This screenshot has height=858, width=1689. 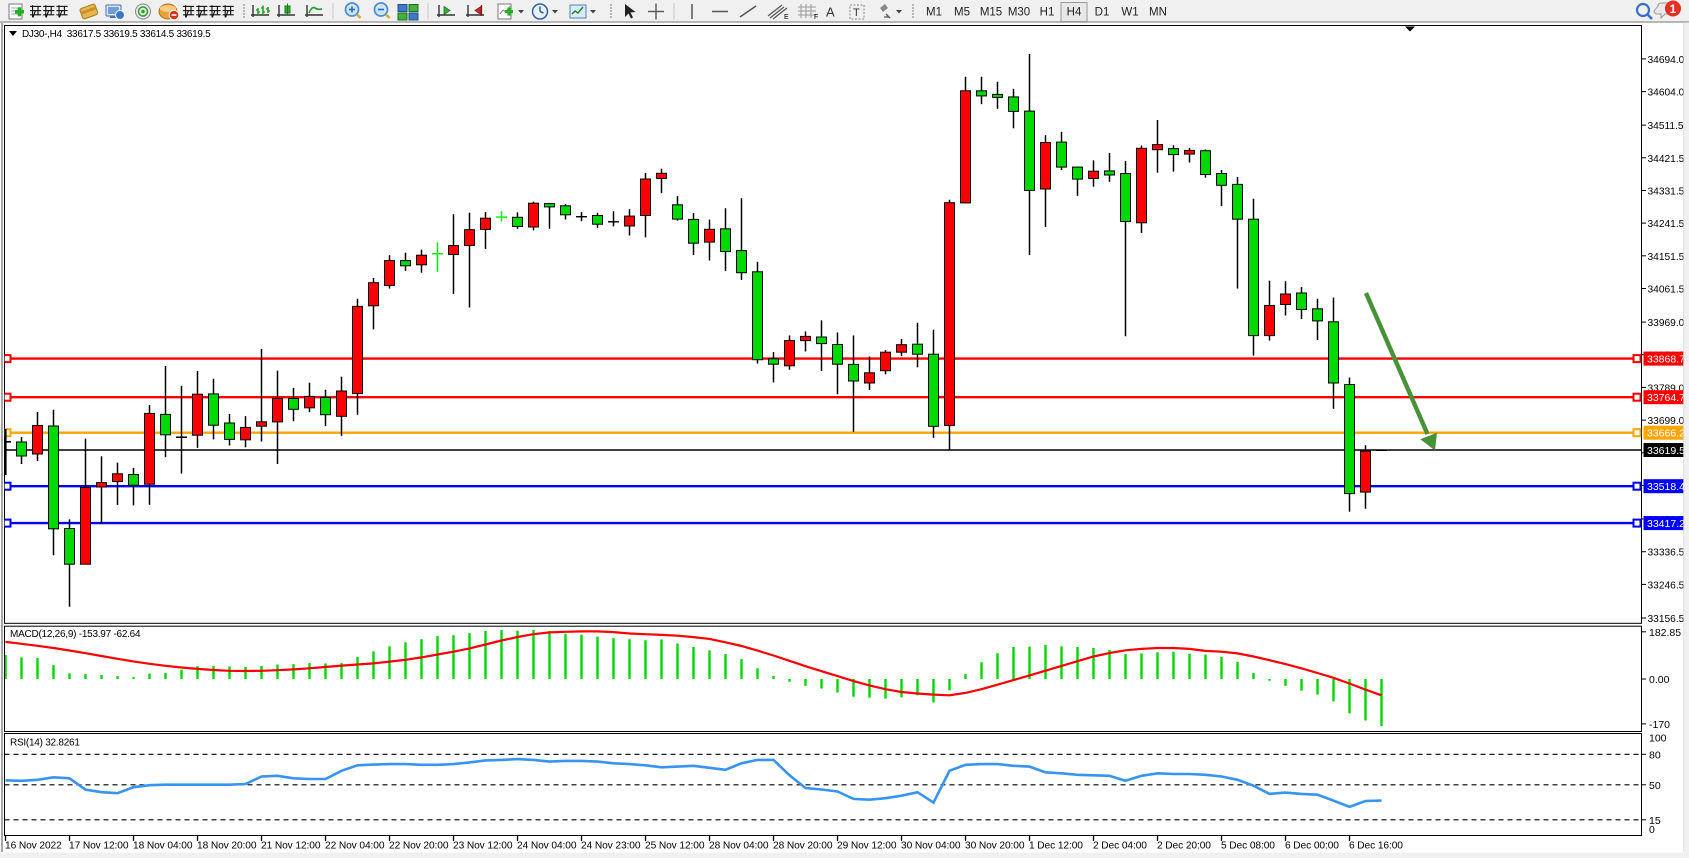 I want to click on svg-text: 50, so click(x=1655, y=786).